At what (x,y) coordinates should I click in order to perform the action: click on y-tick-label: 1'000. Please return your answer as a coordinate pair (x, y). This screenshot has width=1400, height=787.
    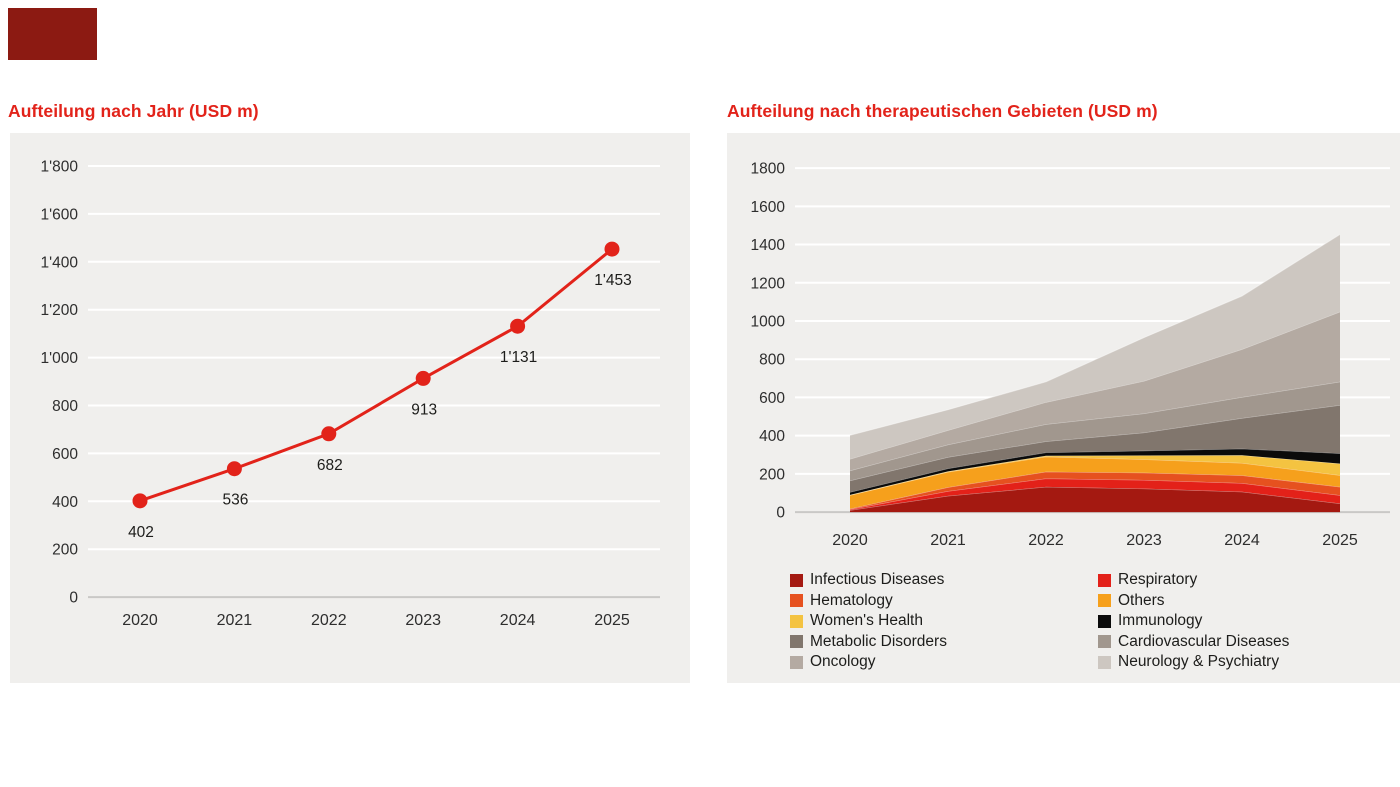
    Looking at the image, I should click on (60, 358).